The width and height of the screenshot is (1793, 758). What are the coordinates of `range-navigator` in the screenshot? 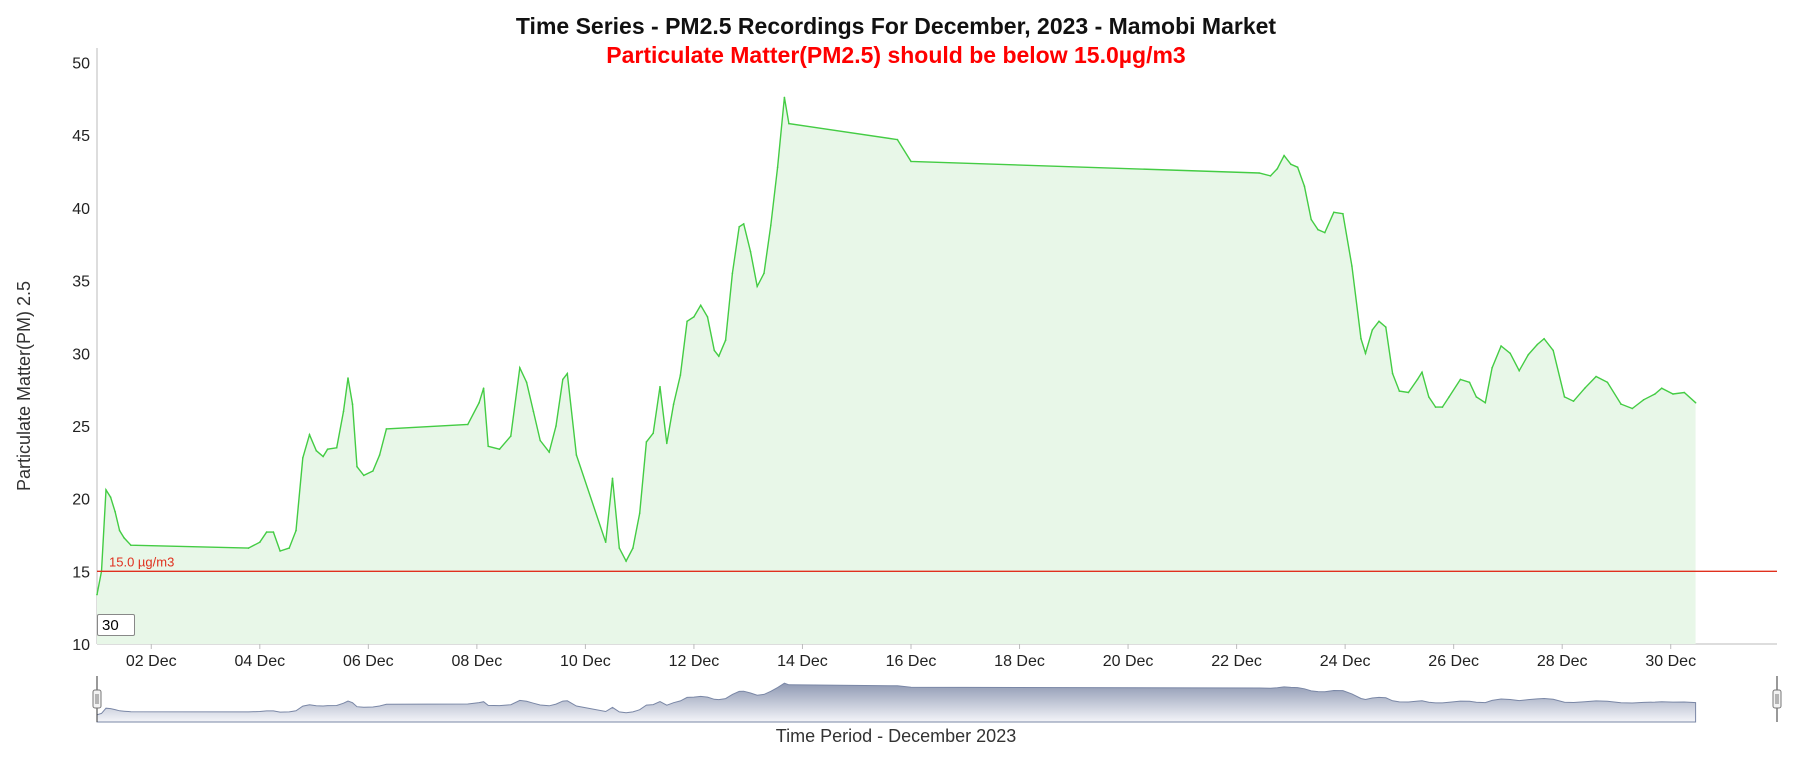 It's located at (937, 699).